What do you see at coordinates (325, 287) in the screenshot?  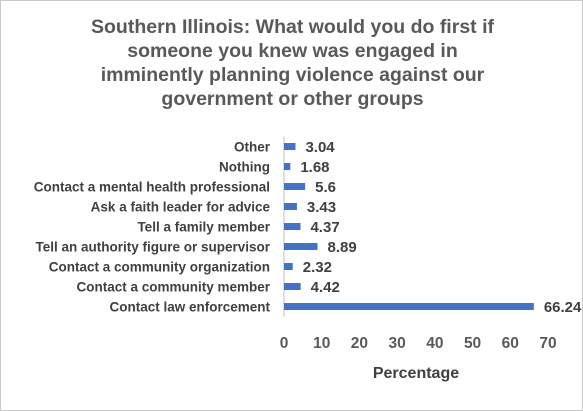 I see `data-label: 4.42` at bounding box center [325, 287].